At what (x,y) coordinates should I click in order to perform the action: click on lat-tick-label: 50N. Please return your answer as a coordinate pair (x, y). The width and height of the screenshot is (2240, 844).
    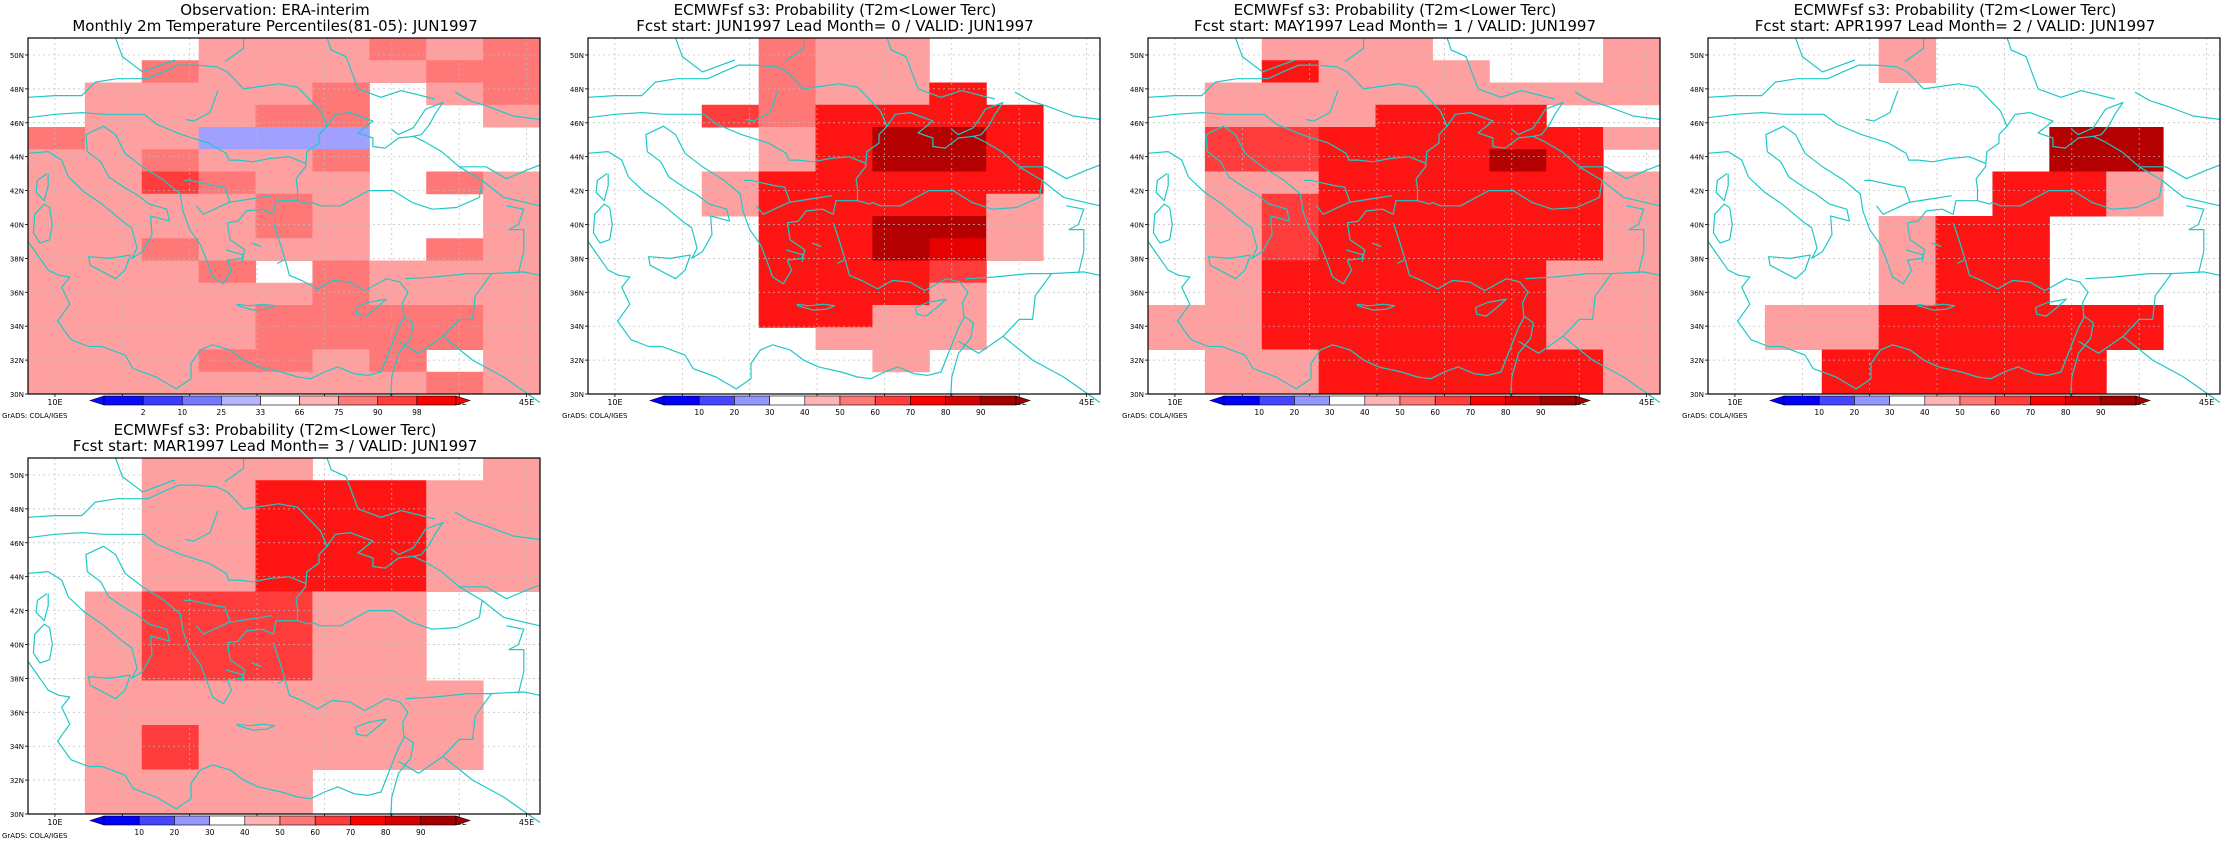
    Looking at the image, I should click on (1137, 56).